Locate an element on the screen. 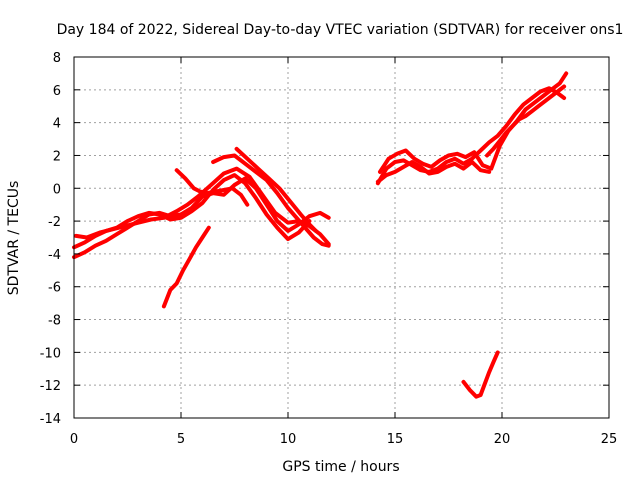 The image size is (640, 480). x-tick-label: 5 is located at coordinates (181, 439).